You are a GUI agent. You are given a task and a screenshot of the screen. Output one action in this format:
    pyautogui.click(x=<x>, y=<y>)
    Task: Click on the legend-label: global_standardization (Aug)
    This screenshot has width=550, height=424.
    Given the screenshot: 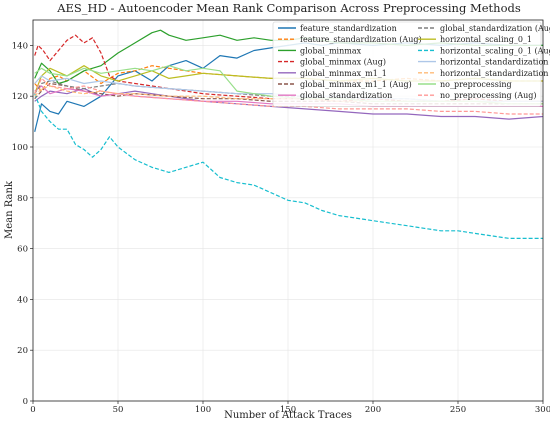 What is the action you would take?
    pyautogui.click(x=495, y=28)
    